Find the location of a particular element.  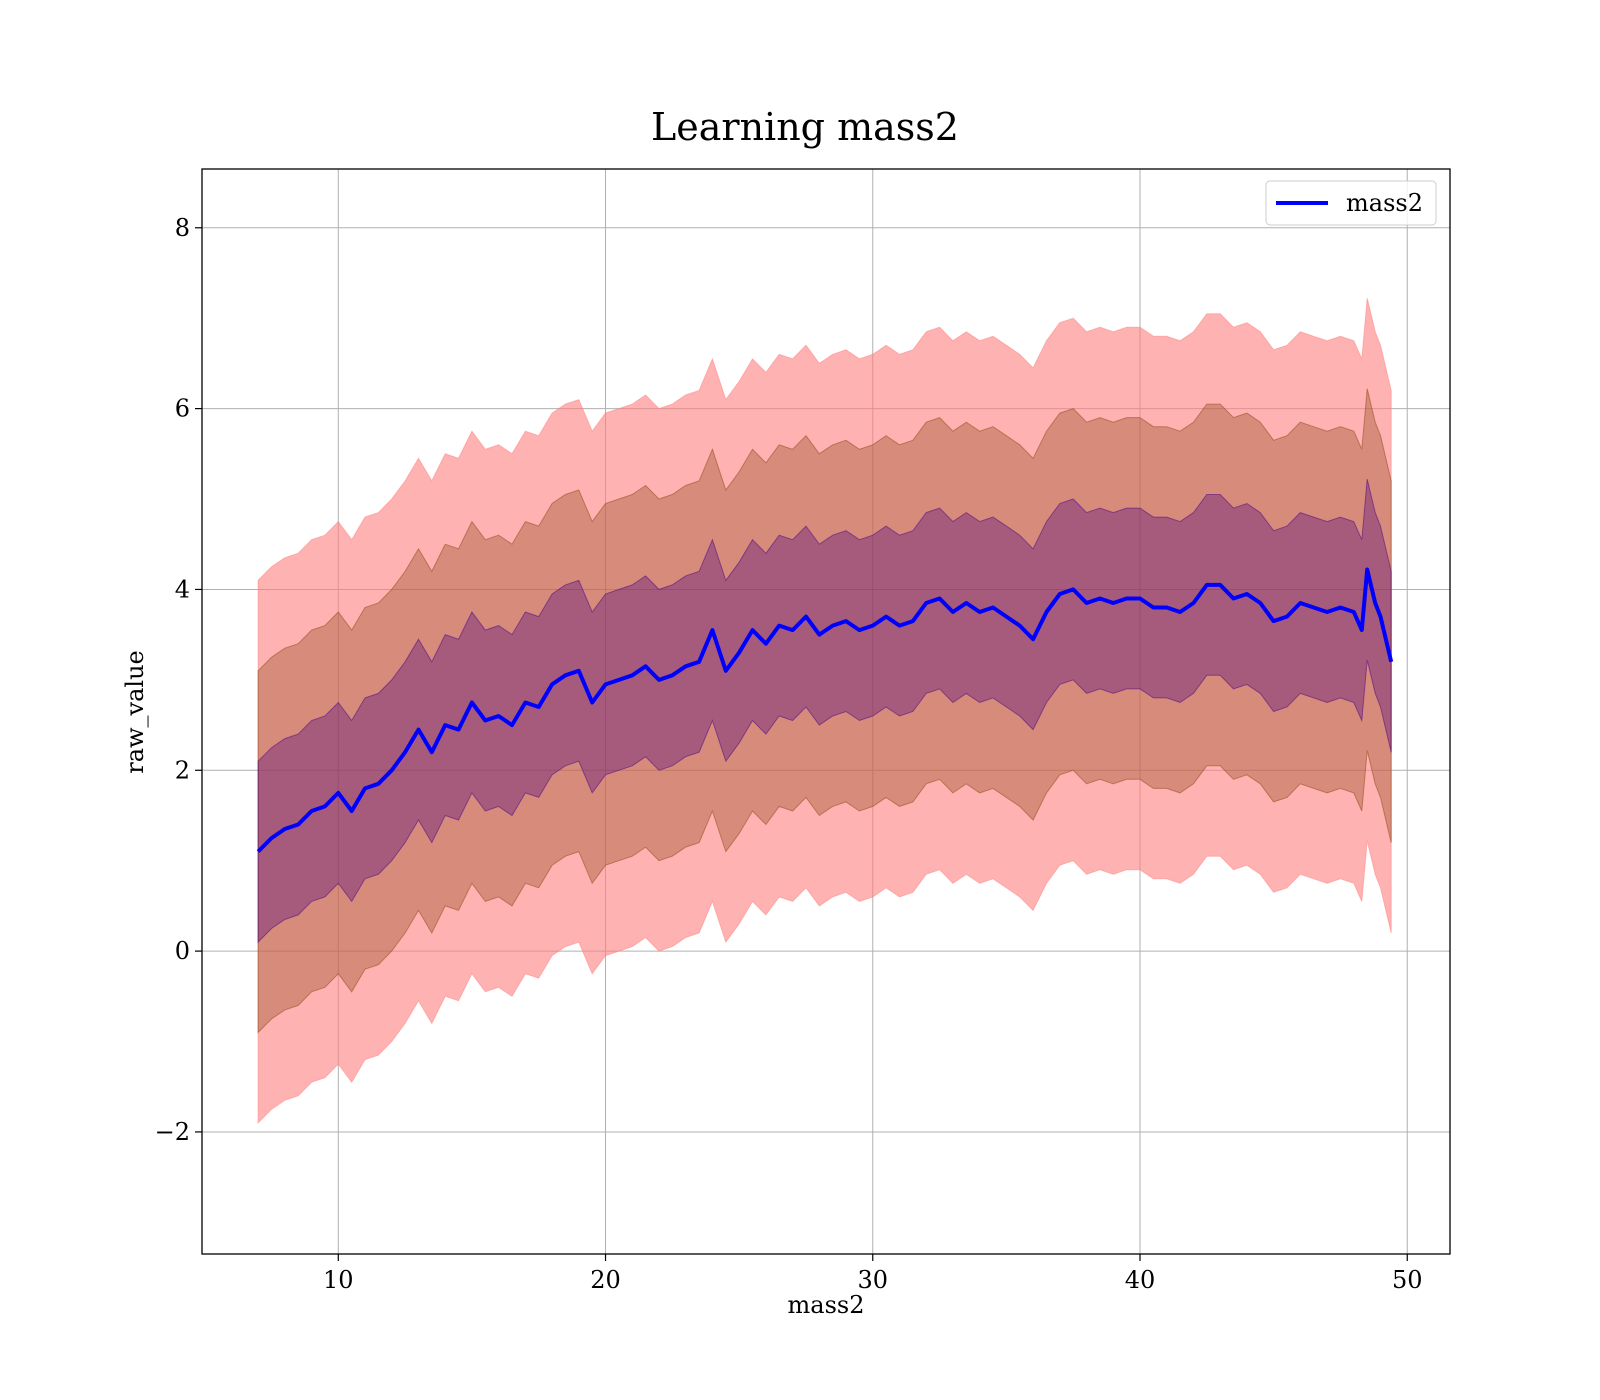

series-line-mass2 is located at coordinates (825, 710).